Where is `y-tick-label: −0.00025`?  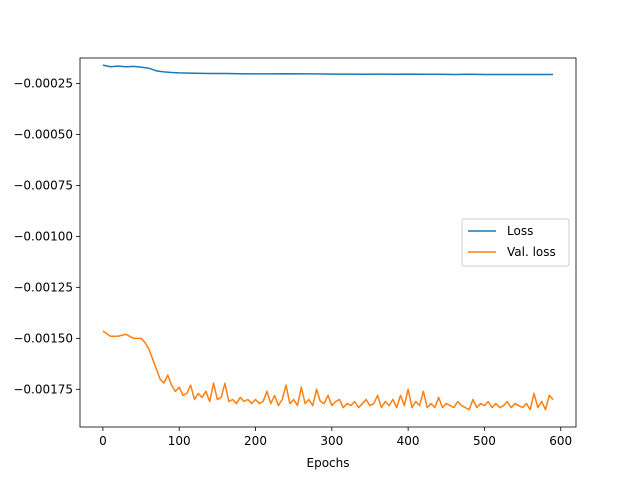
y-tick-label: −0.00025 is located at coordinates (43, 83).